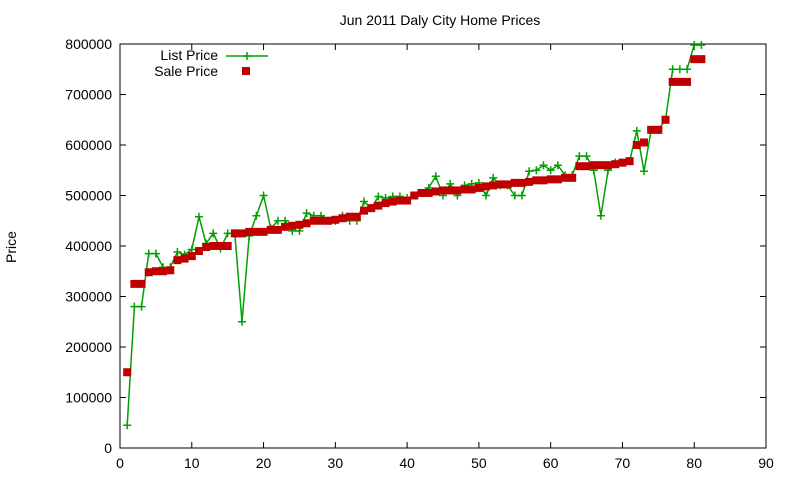 This screenshot has height=480, width=800. Describe the element at coordinates (88, 246) in the screenshot. I see `y-tick-label: 400000` at that location.